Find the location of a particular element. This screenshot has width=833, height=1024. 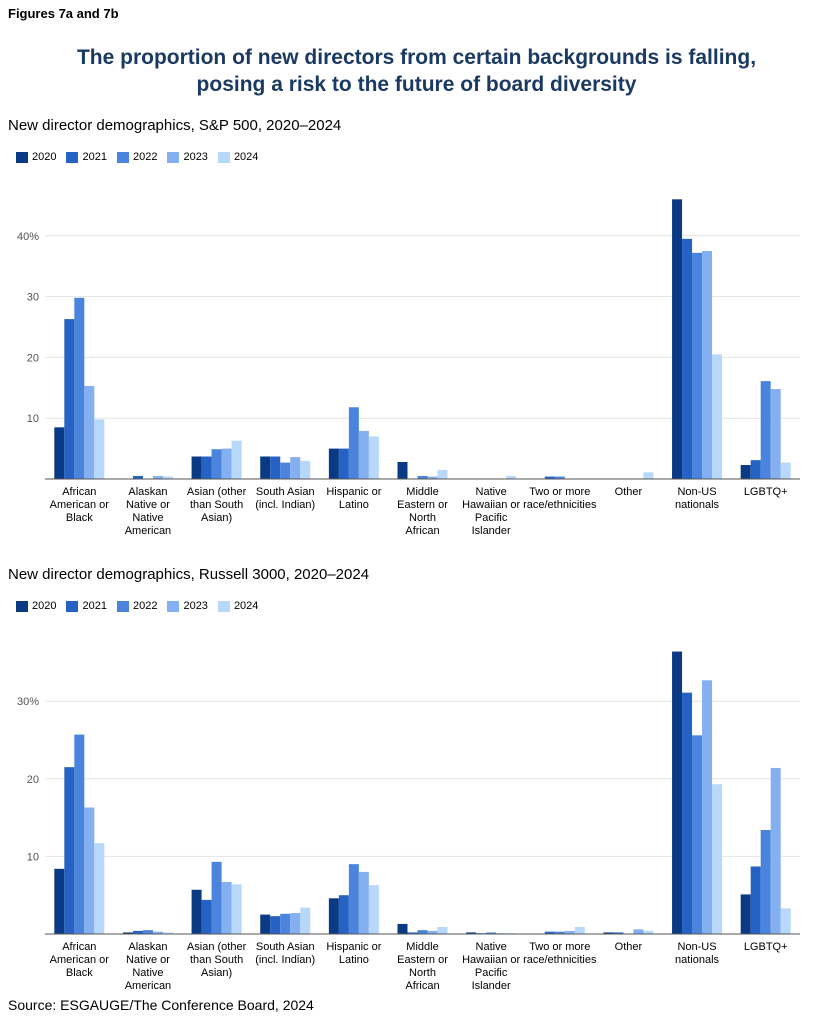

category-label-line: Alaskan is located at coordinates (147, 947).